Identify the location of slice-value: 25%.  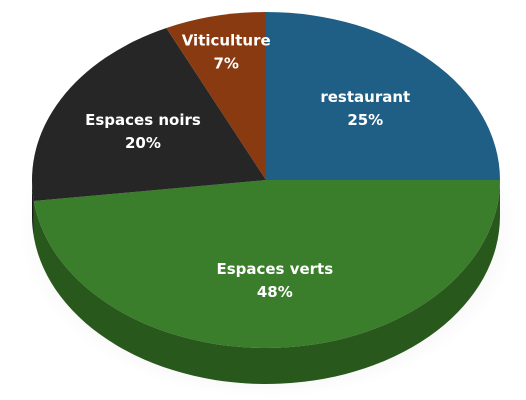
(365, 120).